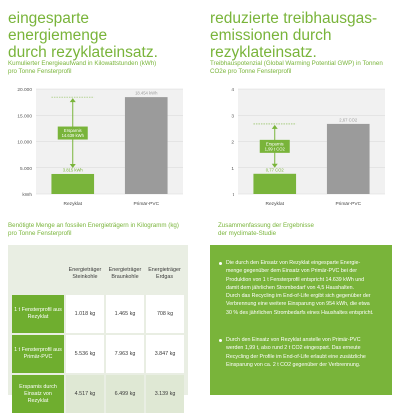 The height and width of the screenshot is (413, 400). What do you see at coordinates (38, 394) in the screenshot?
I see `table-row-label: Ersparnis durch Einsatz von Rezyklat` at bounding box center [38, 394].